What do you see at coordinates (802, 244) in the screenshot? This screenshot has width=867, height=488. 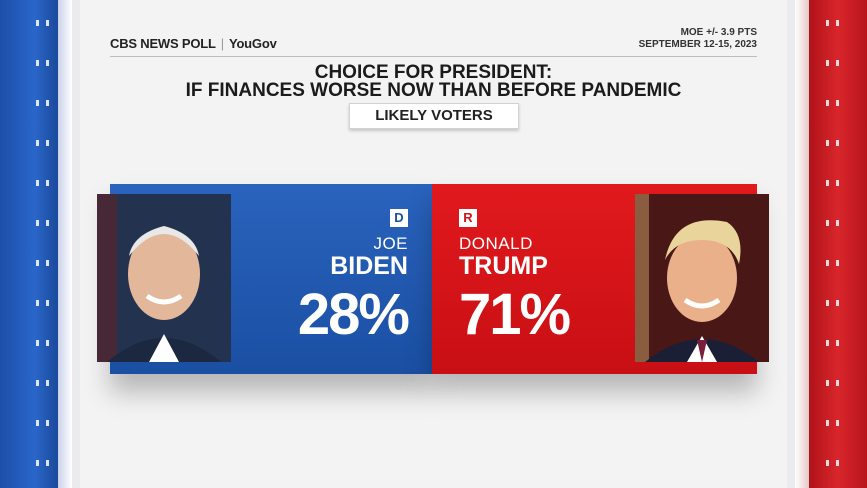 I see `right-stripe` at bounding box center [802, 244].